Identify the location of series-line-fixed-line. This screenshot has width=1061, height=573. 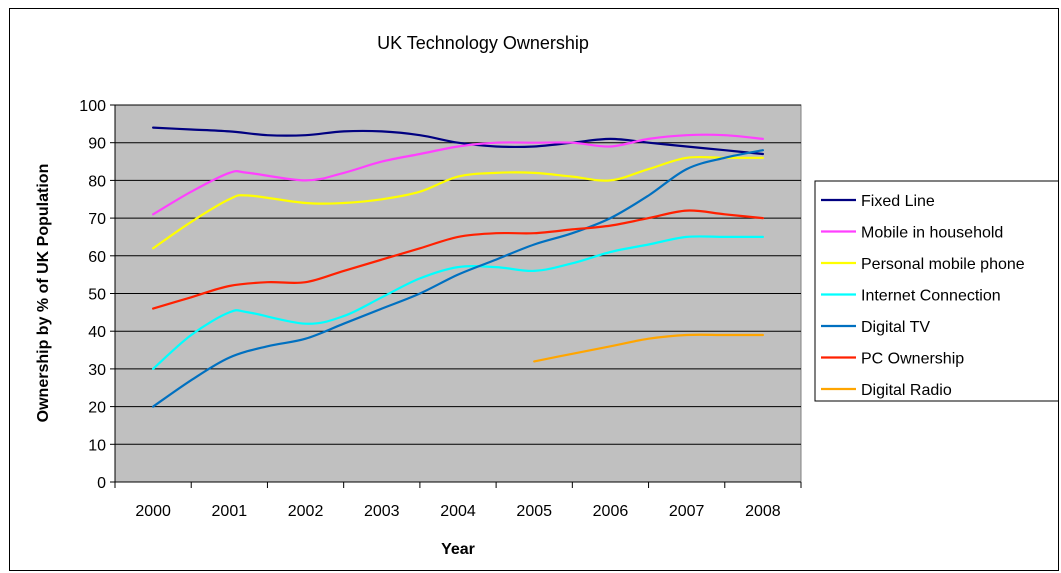
(458, 141).